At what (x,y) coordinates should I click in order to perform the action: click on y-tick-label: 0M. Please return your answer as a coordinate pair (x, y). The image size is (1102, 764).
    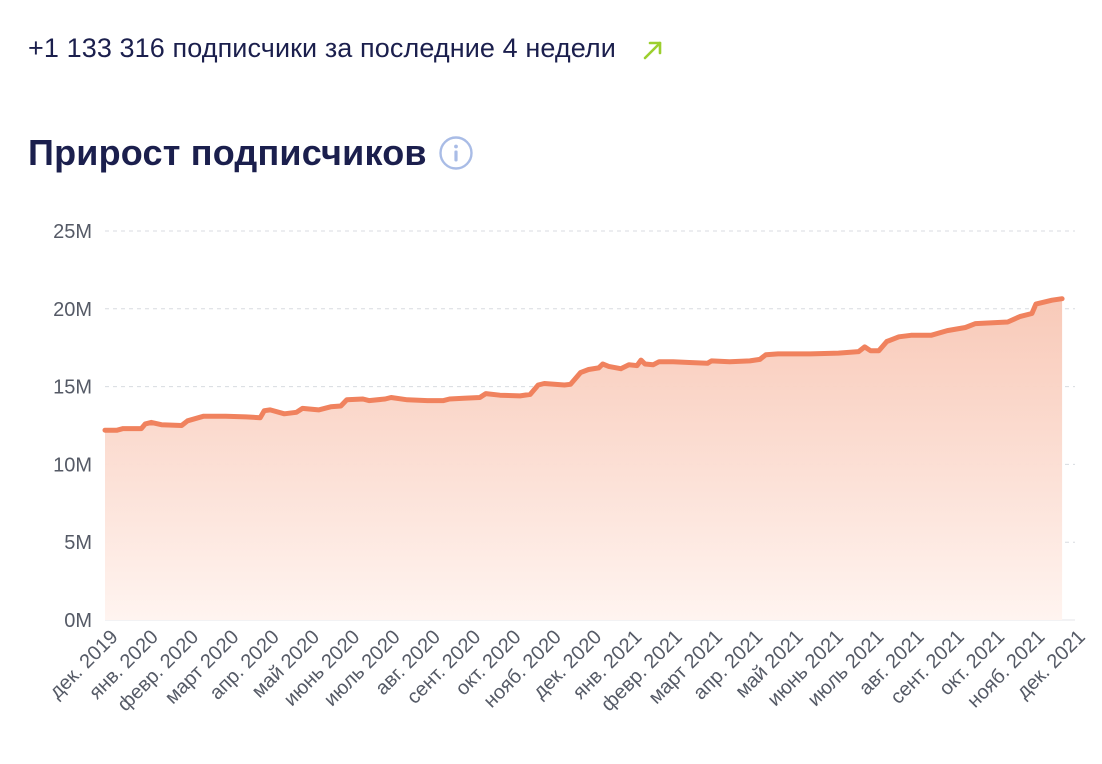
    Looking at the image, I should click on (78, 621).